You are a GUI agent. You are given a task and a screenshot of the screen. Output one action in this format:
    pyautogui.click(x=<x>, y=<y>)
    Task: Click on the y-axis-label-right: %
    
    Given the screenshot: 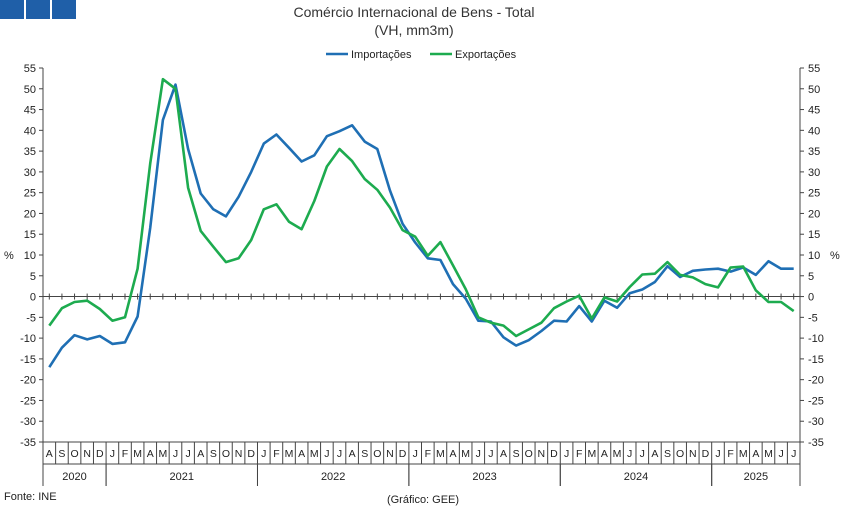 What is the action you would take?
    pyautogui.click(x=835, y=256)
    